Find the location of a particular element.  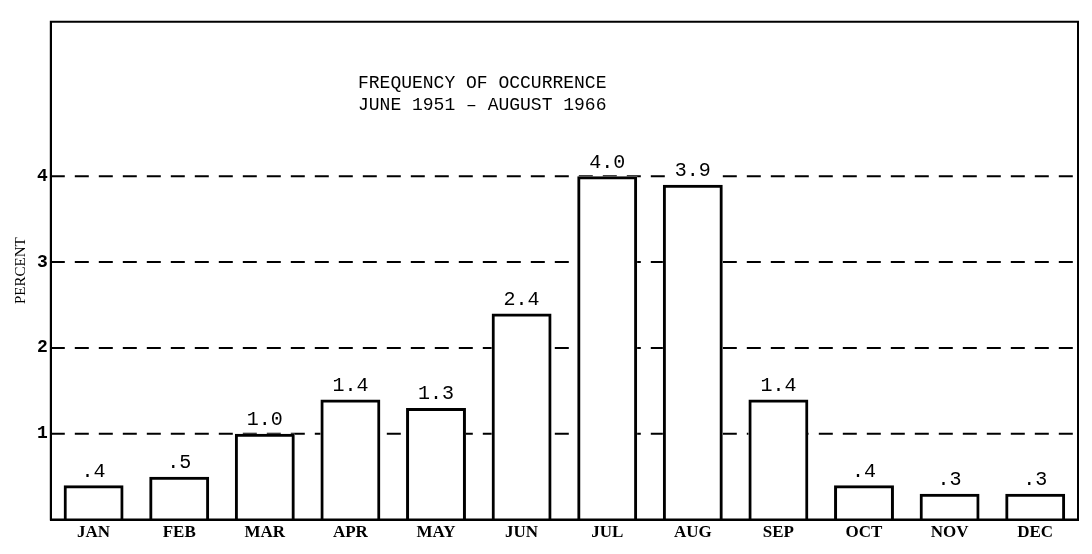

x-tick-label: NOV is located at coordinates (950, 532).